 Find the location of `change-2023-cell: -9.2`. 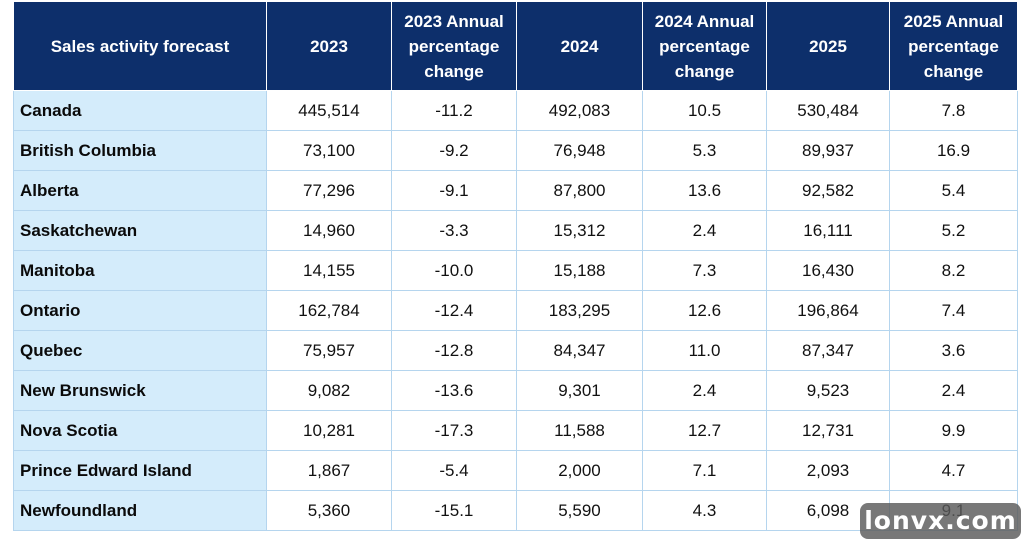

change-2023-cell: -9.2 is located at coordinates (454, 150).